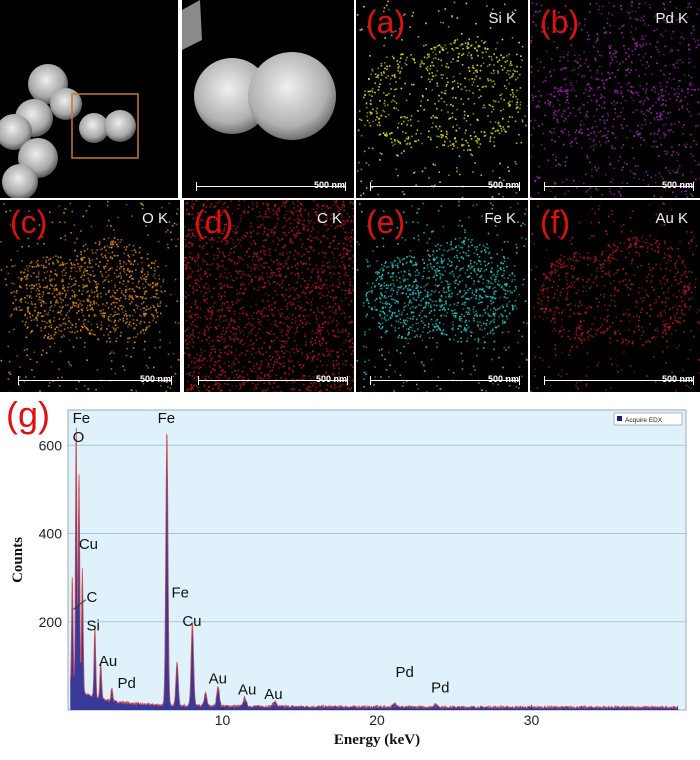  What do you see at coordinates (671, 218) in the screenshot?
I see `element-label: Au K` at bounding box center [671, 218].